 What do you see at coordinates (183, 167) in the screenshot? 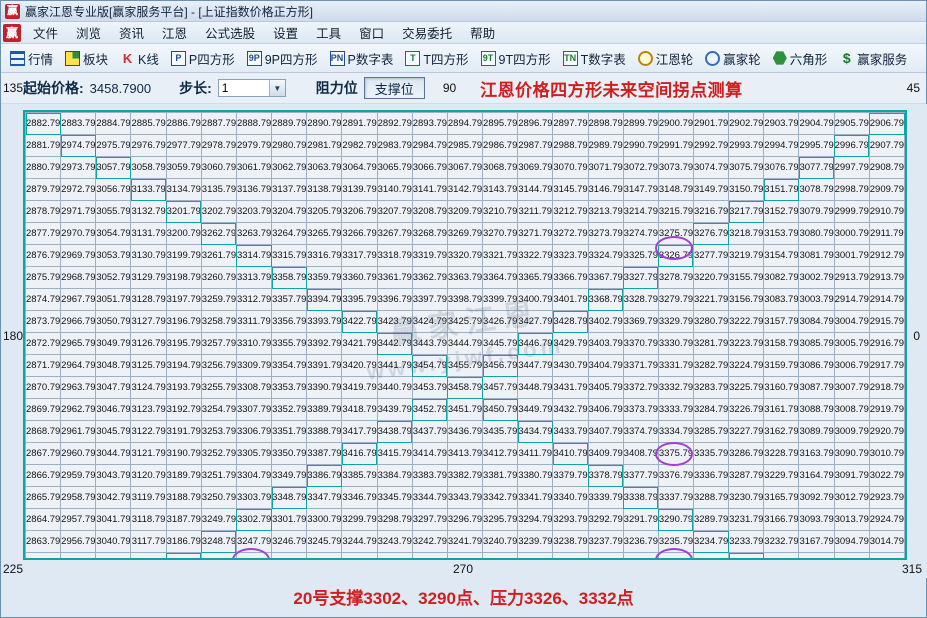
I see `table-cell: 3059.79` at bounding box center [183, 167].